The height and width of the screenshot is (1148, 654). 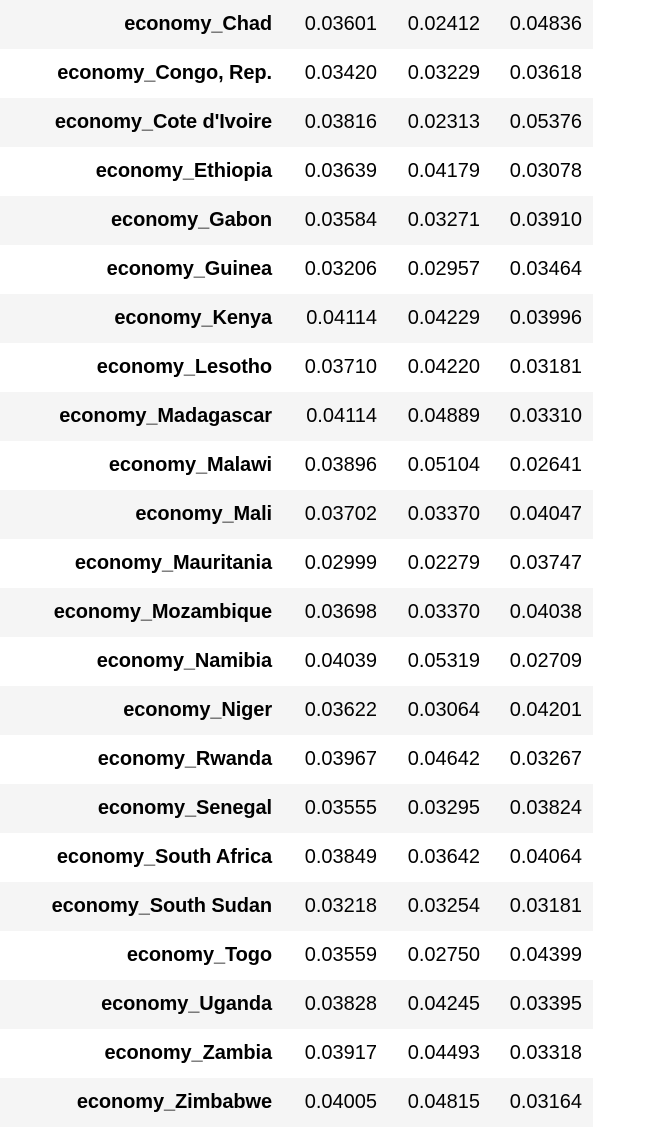 I want to click on table-cell-col-3: 0.04038, so click(x=545, y=612).